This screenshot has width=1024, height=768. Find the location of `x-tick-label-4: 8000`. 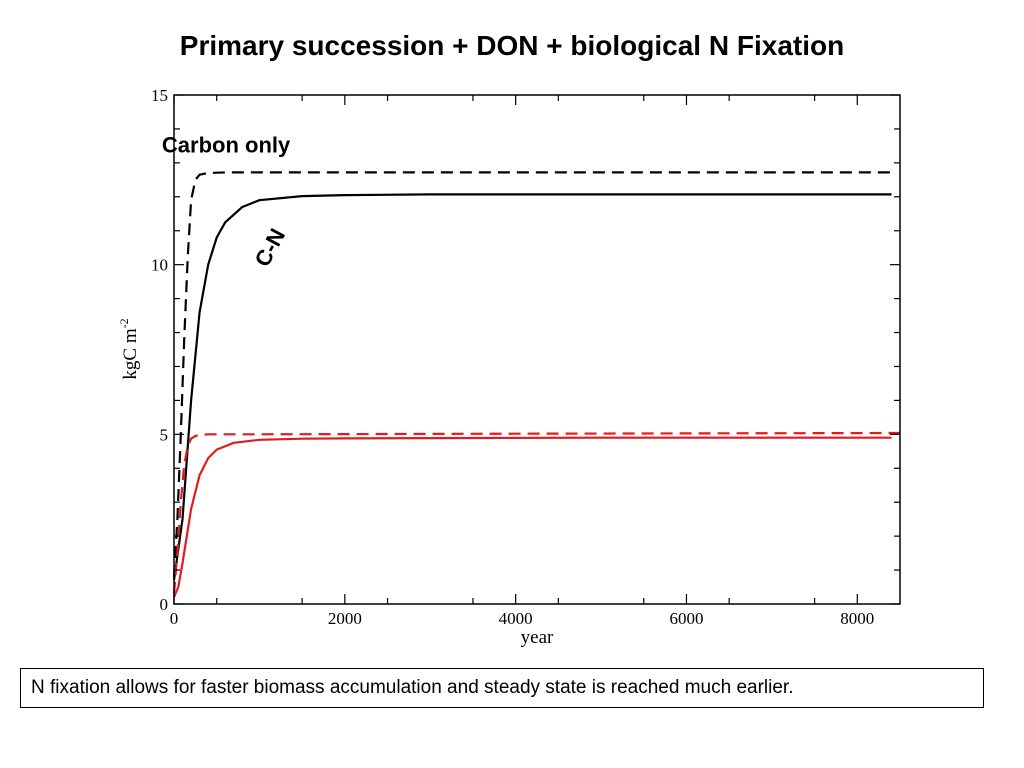

x-tick-label-4: 8000 is located at coordinates (857, 618).